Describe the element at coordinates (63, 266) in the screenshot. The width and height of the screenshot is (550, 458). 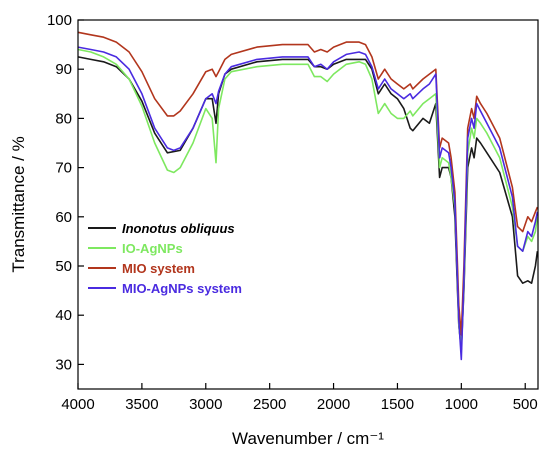
I see `y-tick-label: 50` at that location.